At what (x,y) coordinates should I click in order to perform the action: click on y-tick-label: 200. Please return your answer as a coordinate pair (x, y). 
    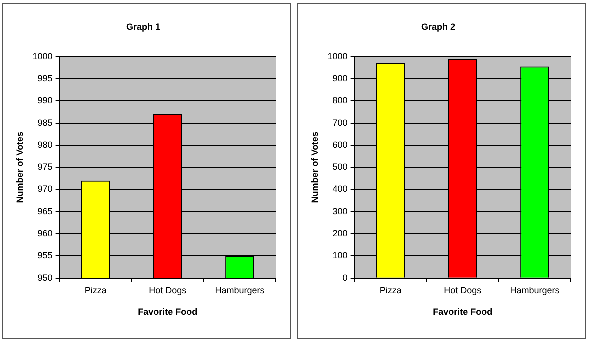
    Looking at the image, I should click on (340, 233).